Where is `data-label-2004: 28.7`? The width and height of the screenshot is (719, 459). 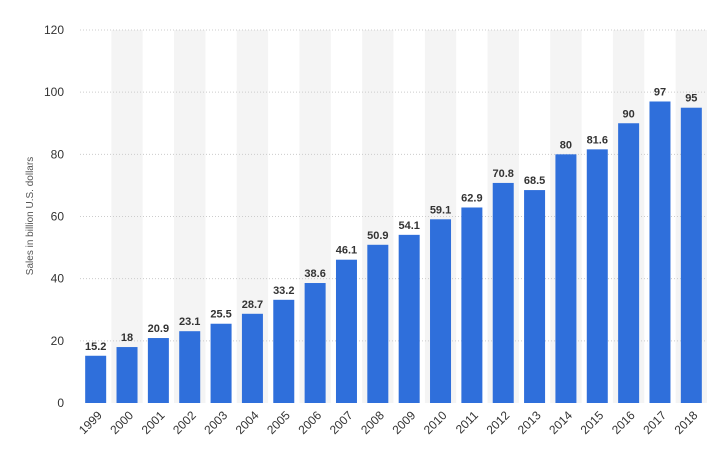
data-label-2004: 28.7 is located at coordinates (252, 305).